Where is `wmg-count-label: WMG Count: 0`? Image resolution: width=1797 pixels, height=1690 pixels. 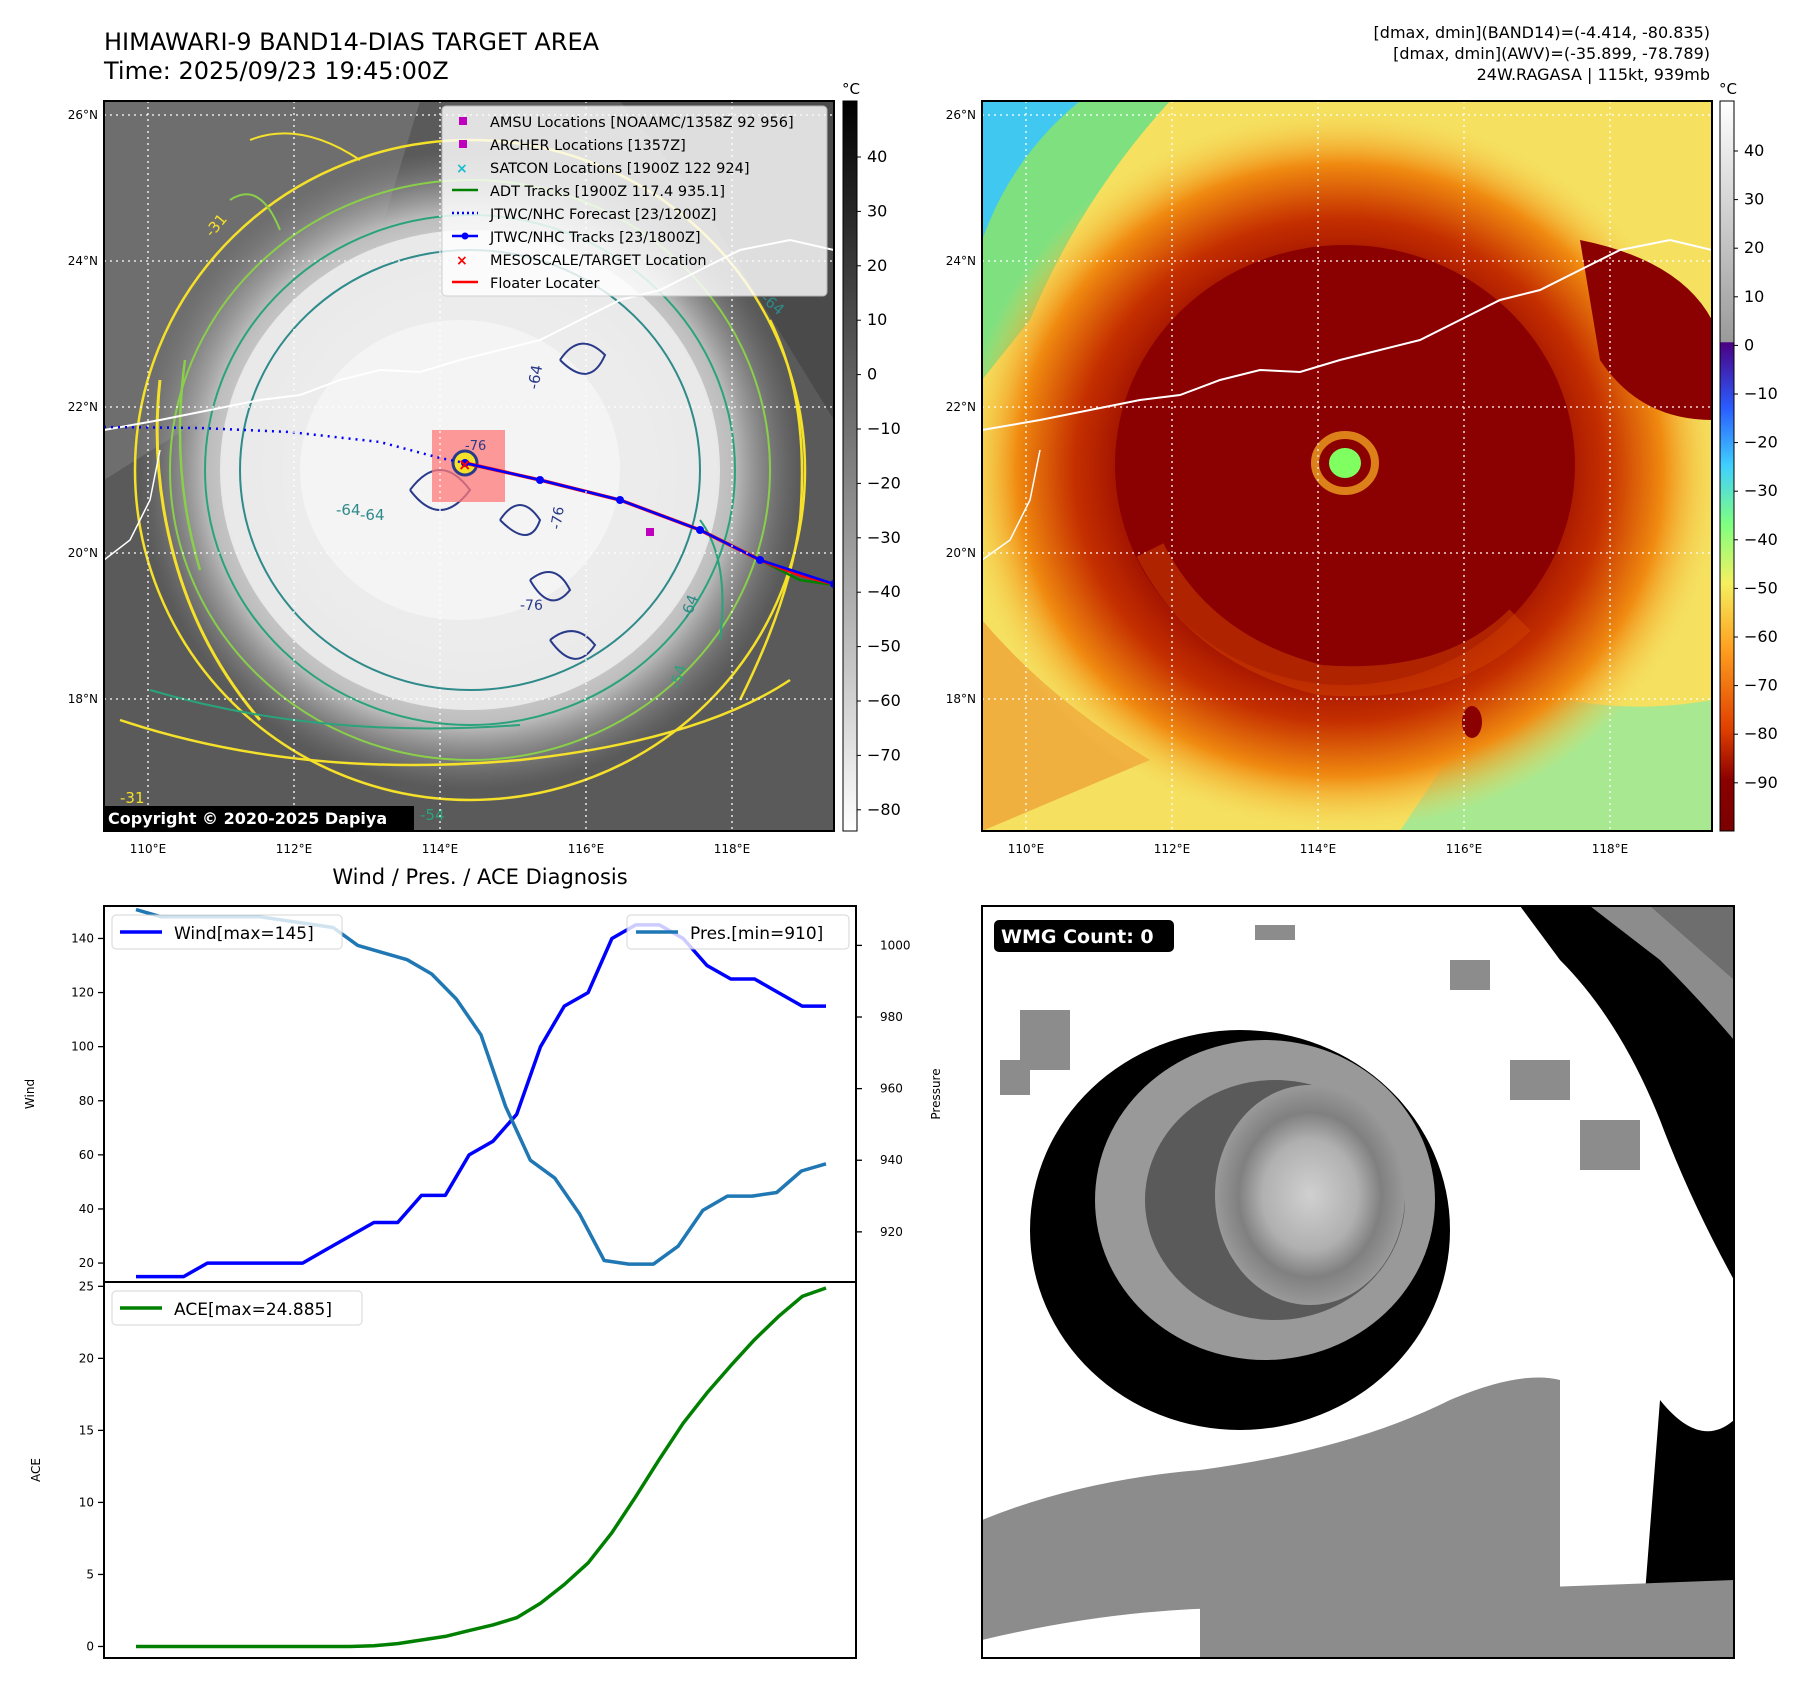
wmg-count-label: WMG Count: 0 is located at coordinates (1077, 937).